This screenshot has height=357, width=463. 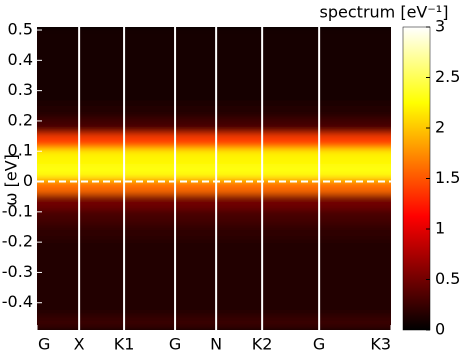 I want to click on colorbar-tick-label: 1, so click(x=440, y=228).